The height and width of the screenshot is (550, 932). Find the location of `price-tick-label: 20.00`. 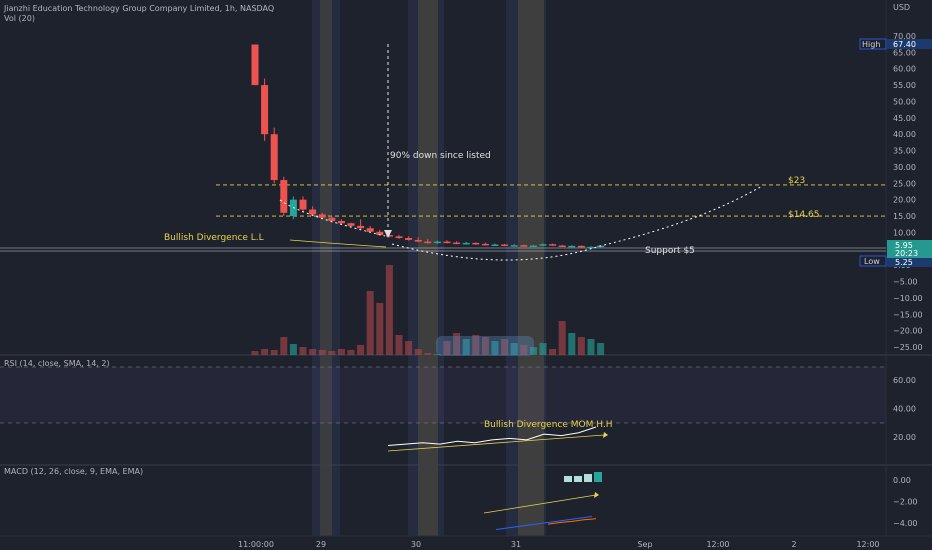

price-tick-label: 20.00 is located at coordinates (904, 200).